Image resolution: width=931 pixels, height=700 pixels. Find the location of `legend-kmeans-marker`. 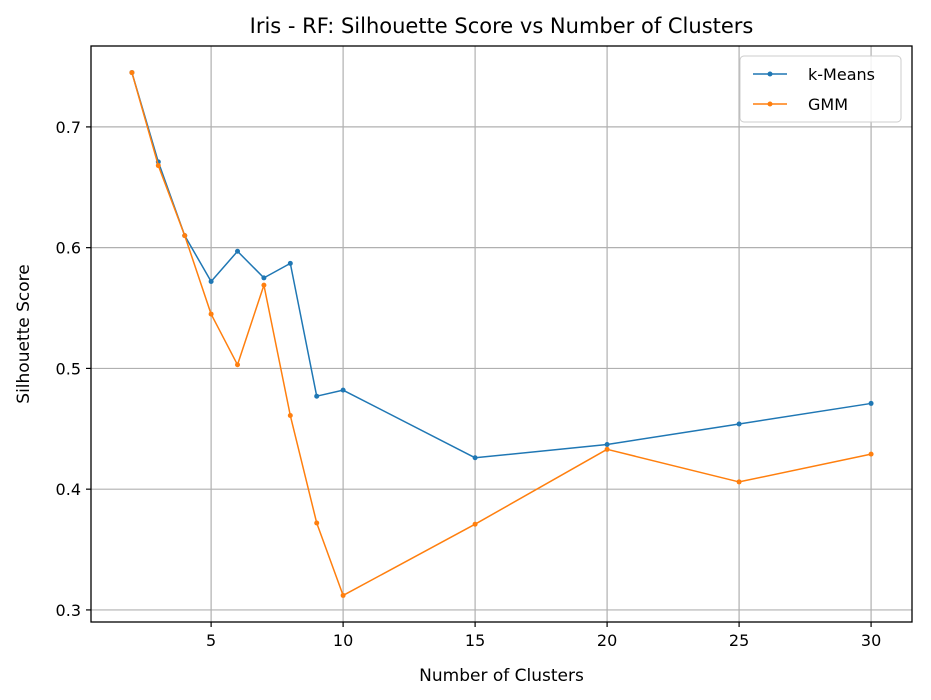

legend-kmeans-marker is located at coordinates (770, 74).